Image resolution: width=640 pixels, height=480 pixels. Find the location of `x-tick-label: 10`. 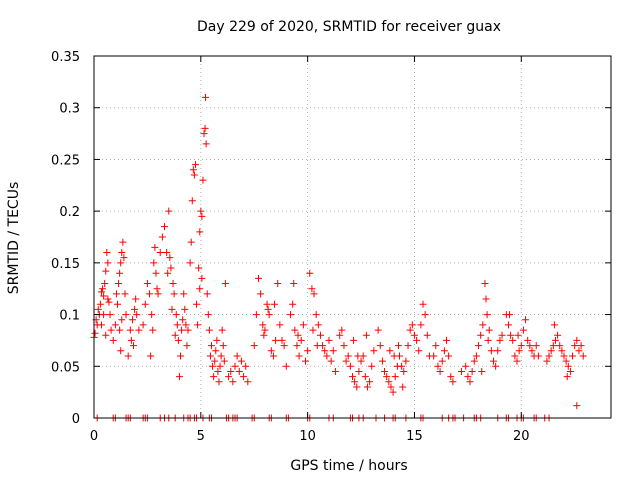

x-tick-label: 10 is located at coordinates (307, 436).